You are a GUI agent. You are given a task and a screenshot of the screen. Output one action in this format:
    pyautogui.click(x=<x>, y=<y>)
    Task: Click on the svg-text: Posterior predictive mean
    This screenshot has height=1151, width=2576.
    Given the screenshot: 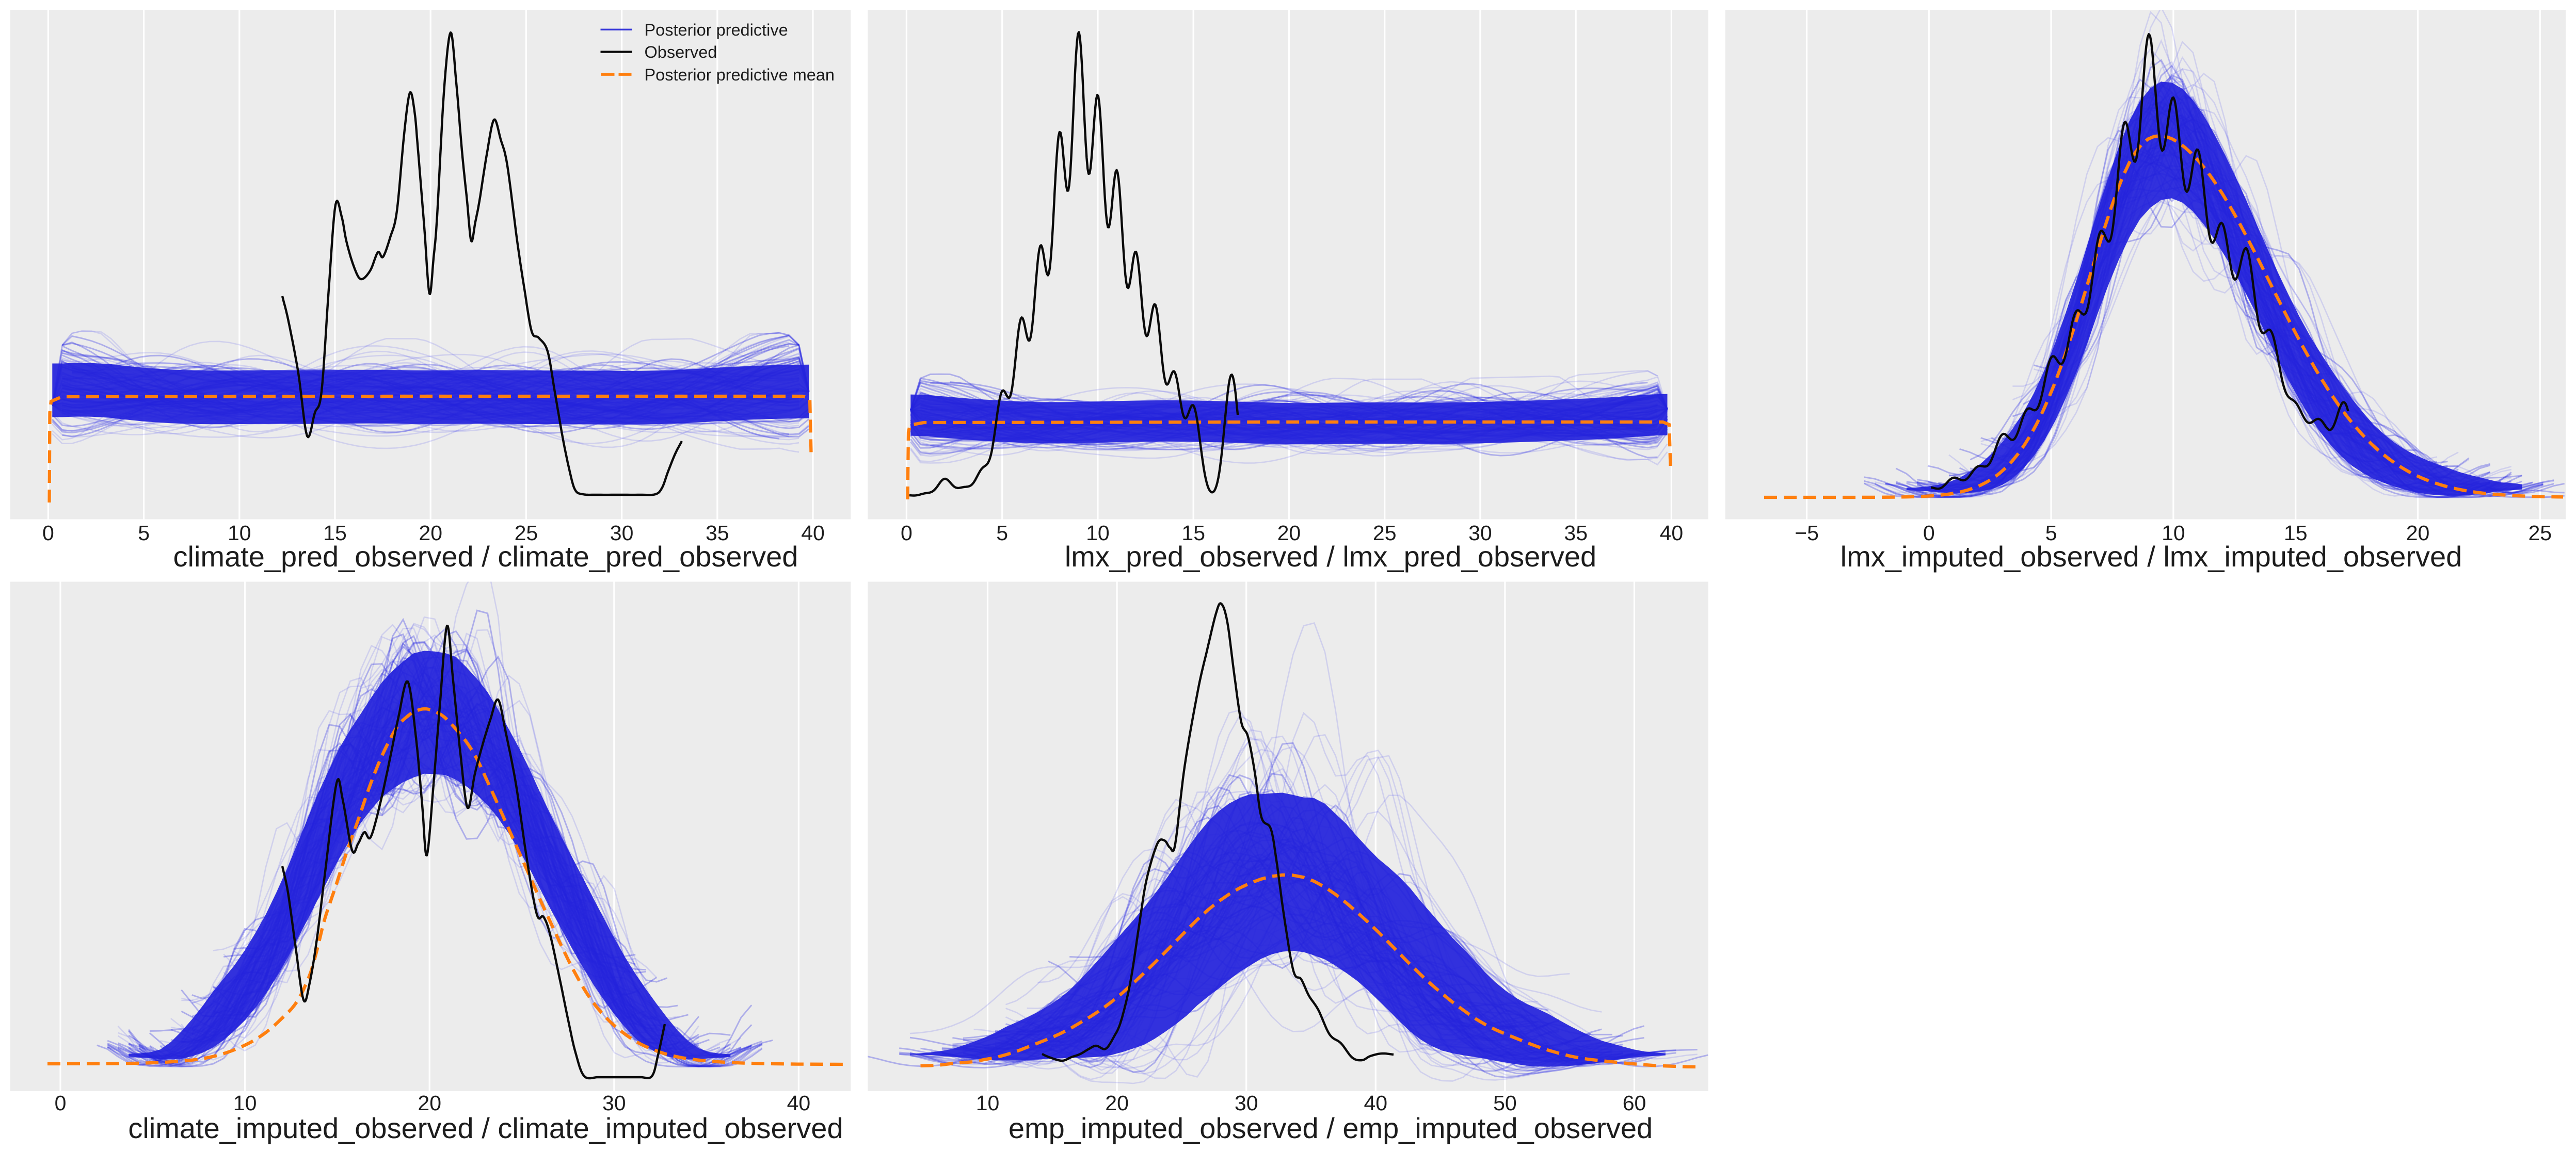 What is the action you would take?
    pyautogui.click(x=740, y=75)
    